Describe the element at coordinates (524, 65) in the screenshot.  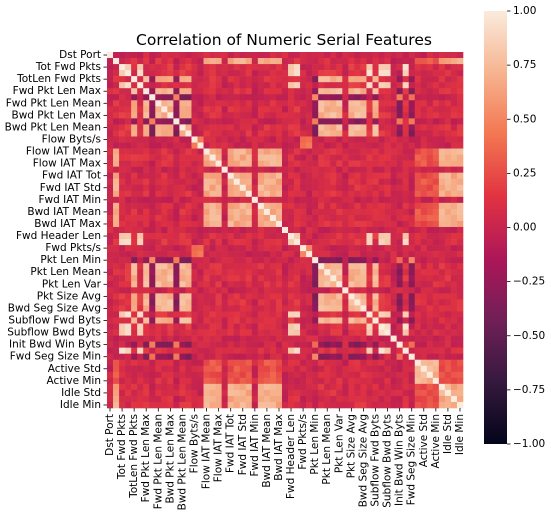
I see `colorbar-tick-label: 0.75` at that location.